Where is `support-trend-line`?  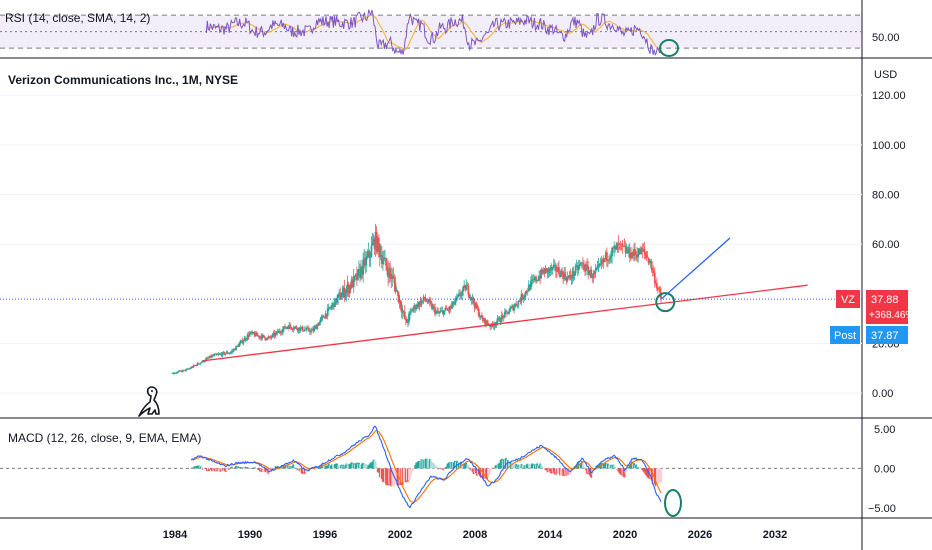 support-trend-line is located at coordinates (505, 323).